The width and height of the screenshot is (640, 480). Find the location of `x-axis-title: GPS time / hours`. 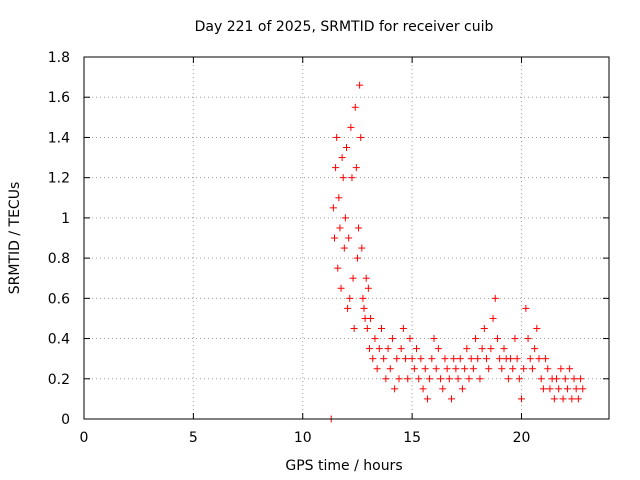

x-axis-title: GPS time / hours is located at coordinates (343, 466).